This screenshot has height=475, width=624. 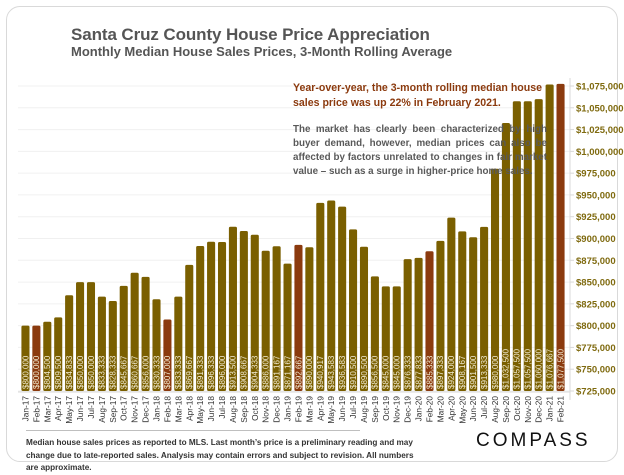 I want to click on x-tick-label: Nov-19, so click(x=397, y=409).